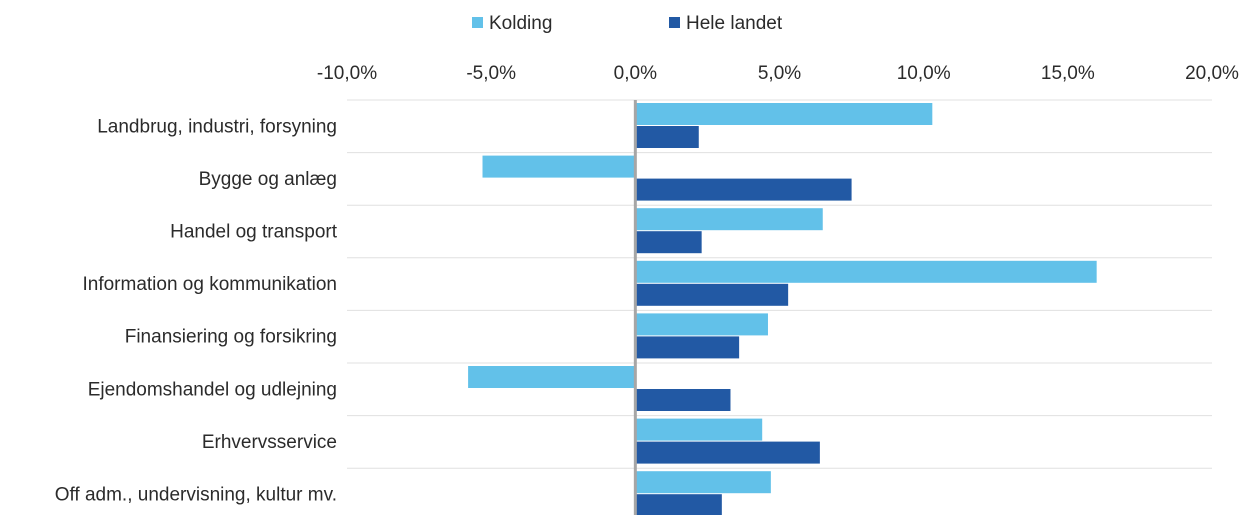 This screenshot has width=1242, height=520. What do you see at coordinates (678, 505) in the screenshot?
I see `bar-hele-landet-off-adm-undervisning-kultur-mv` at bounding box center [678, 505].